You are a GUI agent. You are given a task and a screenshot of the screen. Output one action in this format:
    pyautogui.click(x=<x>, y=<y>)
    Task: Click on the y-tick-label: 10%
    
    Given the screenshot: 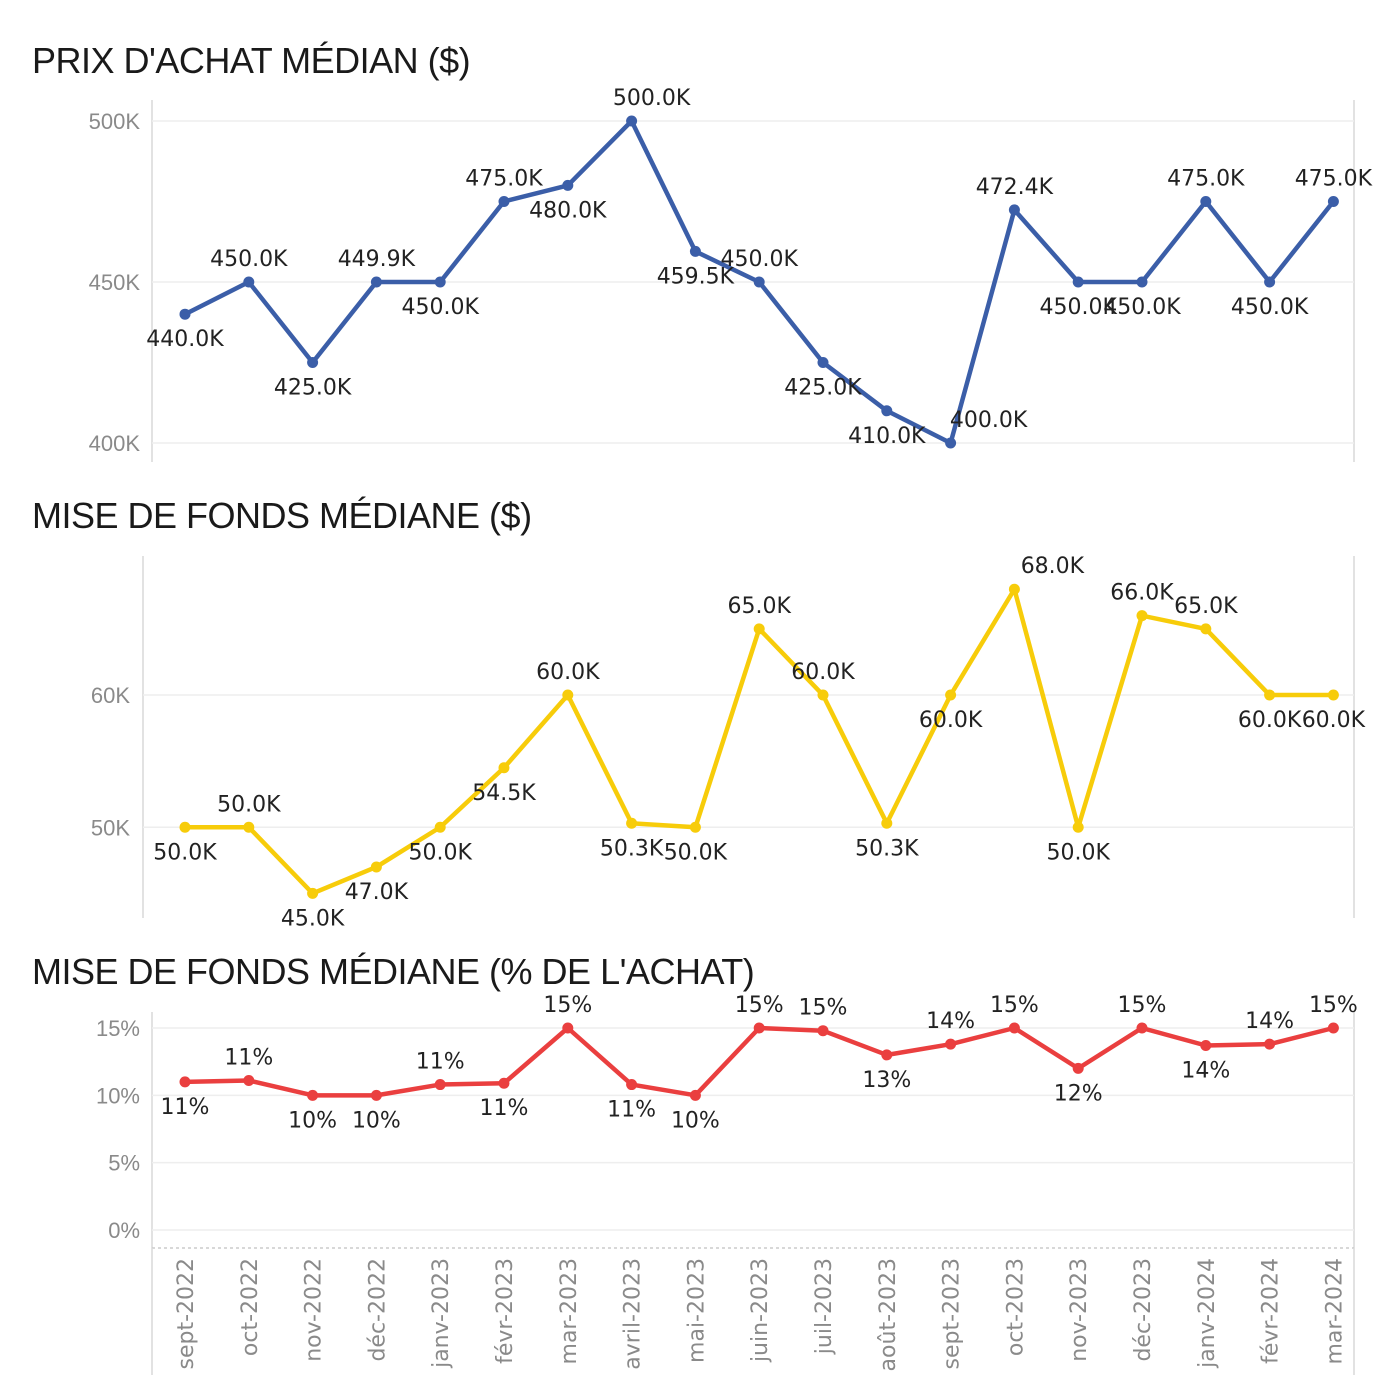 What is the action you would take?
    pyautogui.click(x=118, y=1095)
    